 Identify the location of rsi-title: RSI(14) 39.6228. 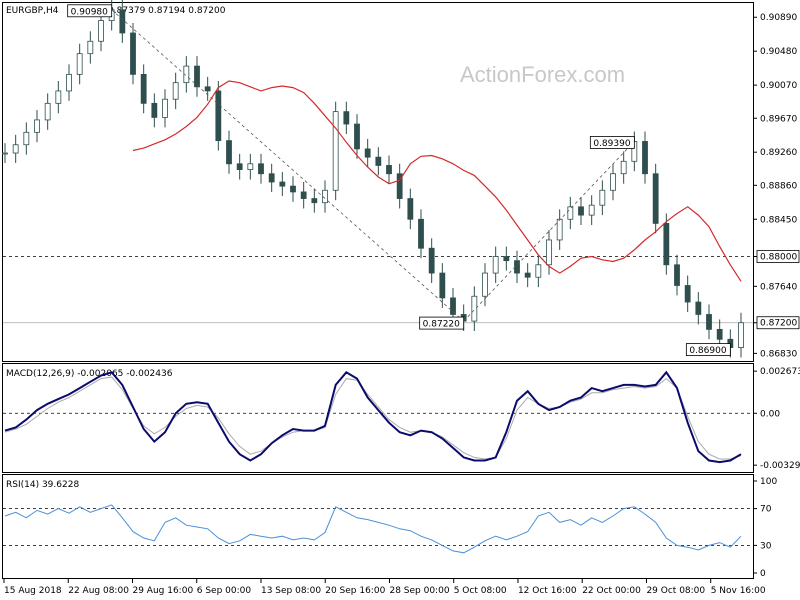
(42, 485).